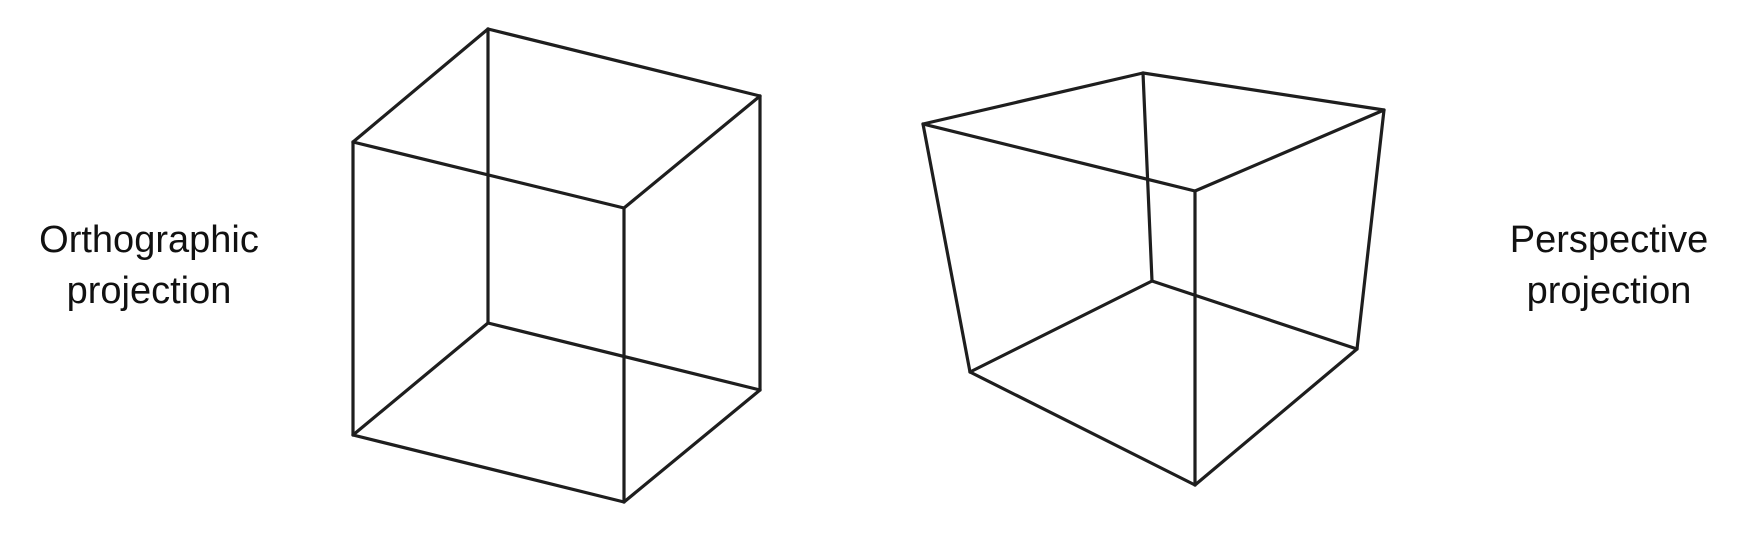 The image size is (1746, 540). Describe the element at coordinates (1147, 177) in the screenshot. I see `persp-edge-back-vertical` at that location.